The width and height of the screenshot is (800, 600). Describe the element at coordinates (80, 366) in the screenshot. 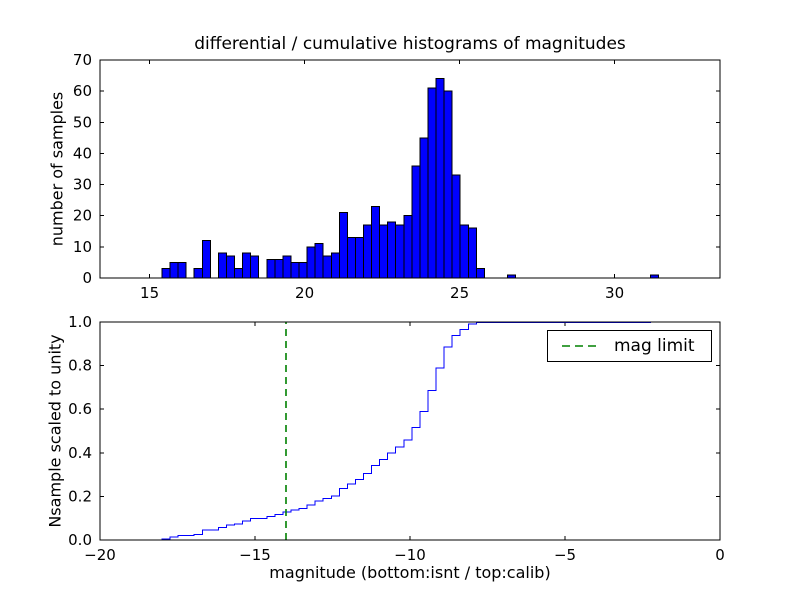

I see `y-tick-label: 0.8` at that location.